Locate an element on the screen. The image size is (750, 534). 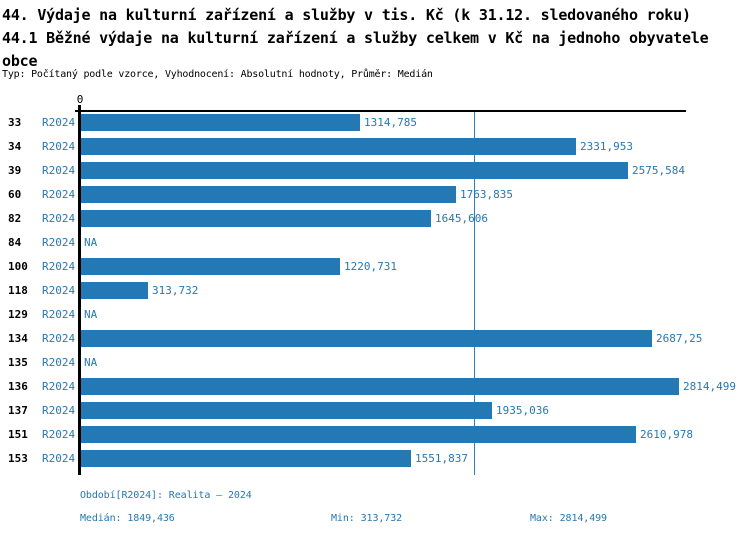
bar-value-label: 2610,978 is located at coordinates (666, 434).